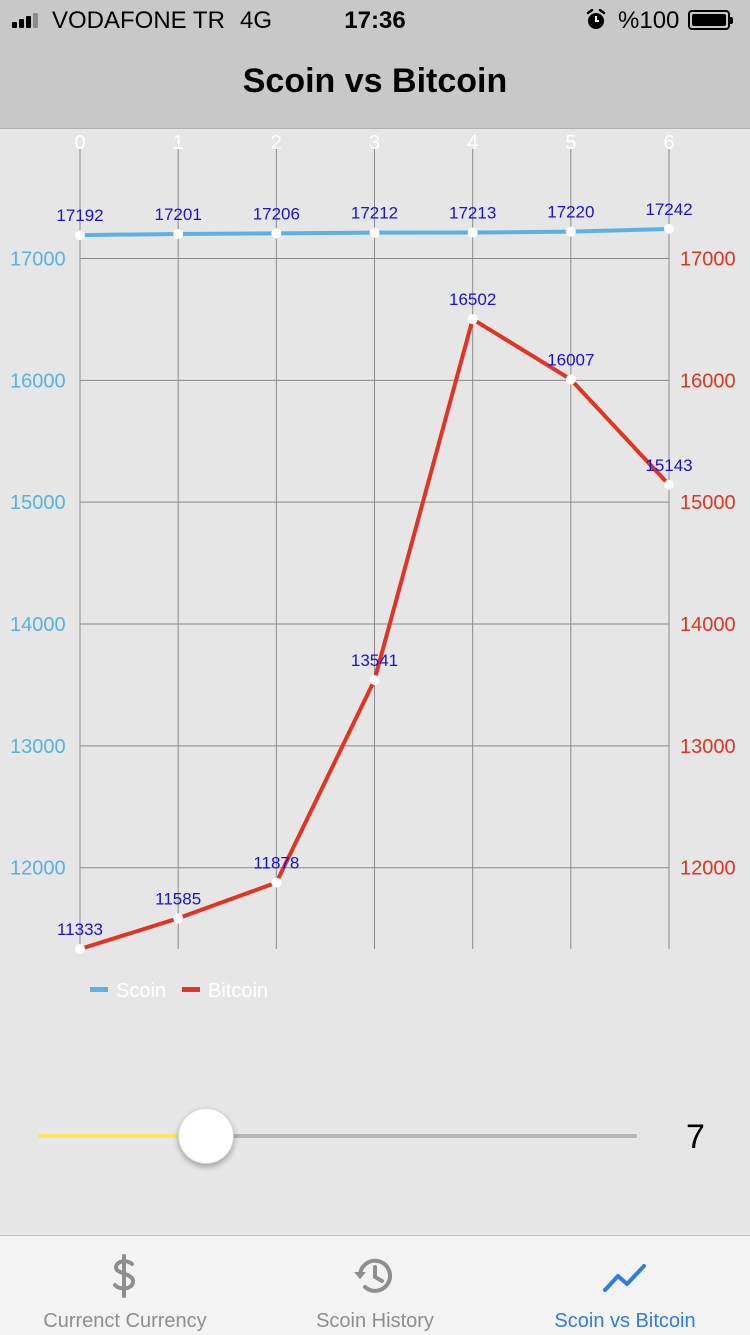 This screenshot has width=750, height=1335. Describe the element at coordinates (708, 381) in the screenshot. I see `right-axis-tick-label: 16000` at that location.